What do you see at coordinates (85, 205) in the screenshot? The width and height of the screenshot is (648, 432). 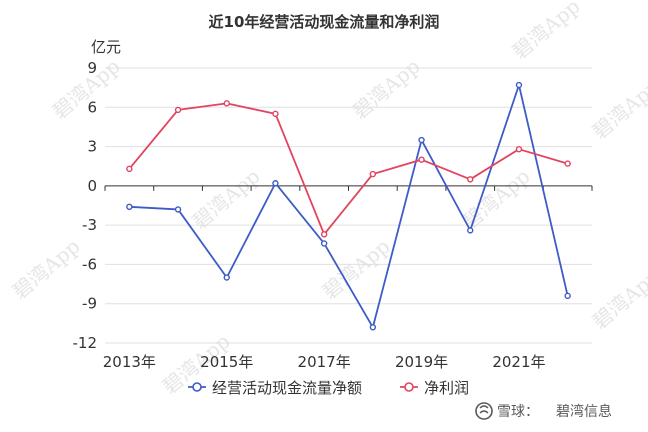 I see `y-axis-ticks: 9 6 3 0 -3 -6 -9 -12` at bounding box center [85, 205].